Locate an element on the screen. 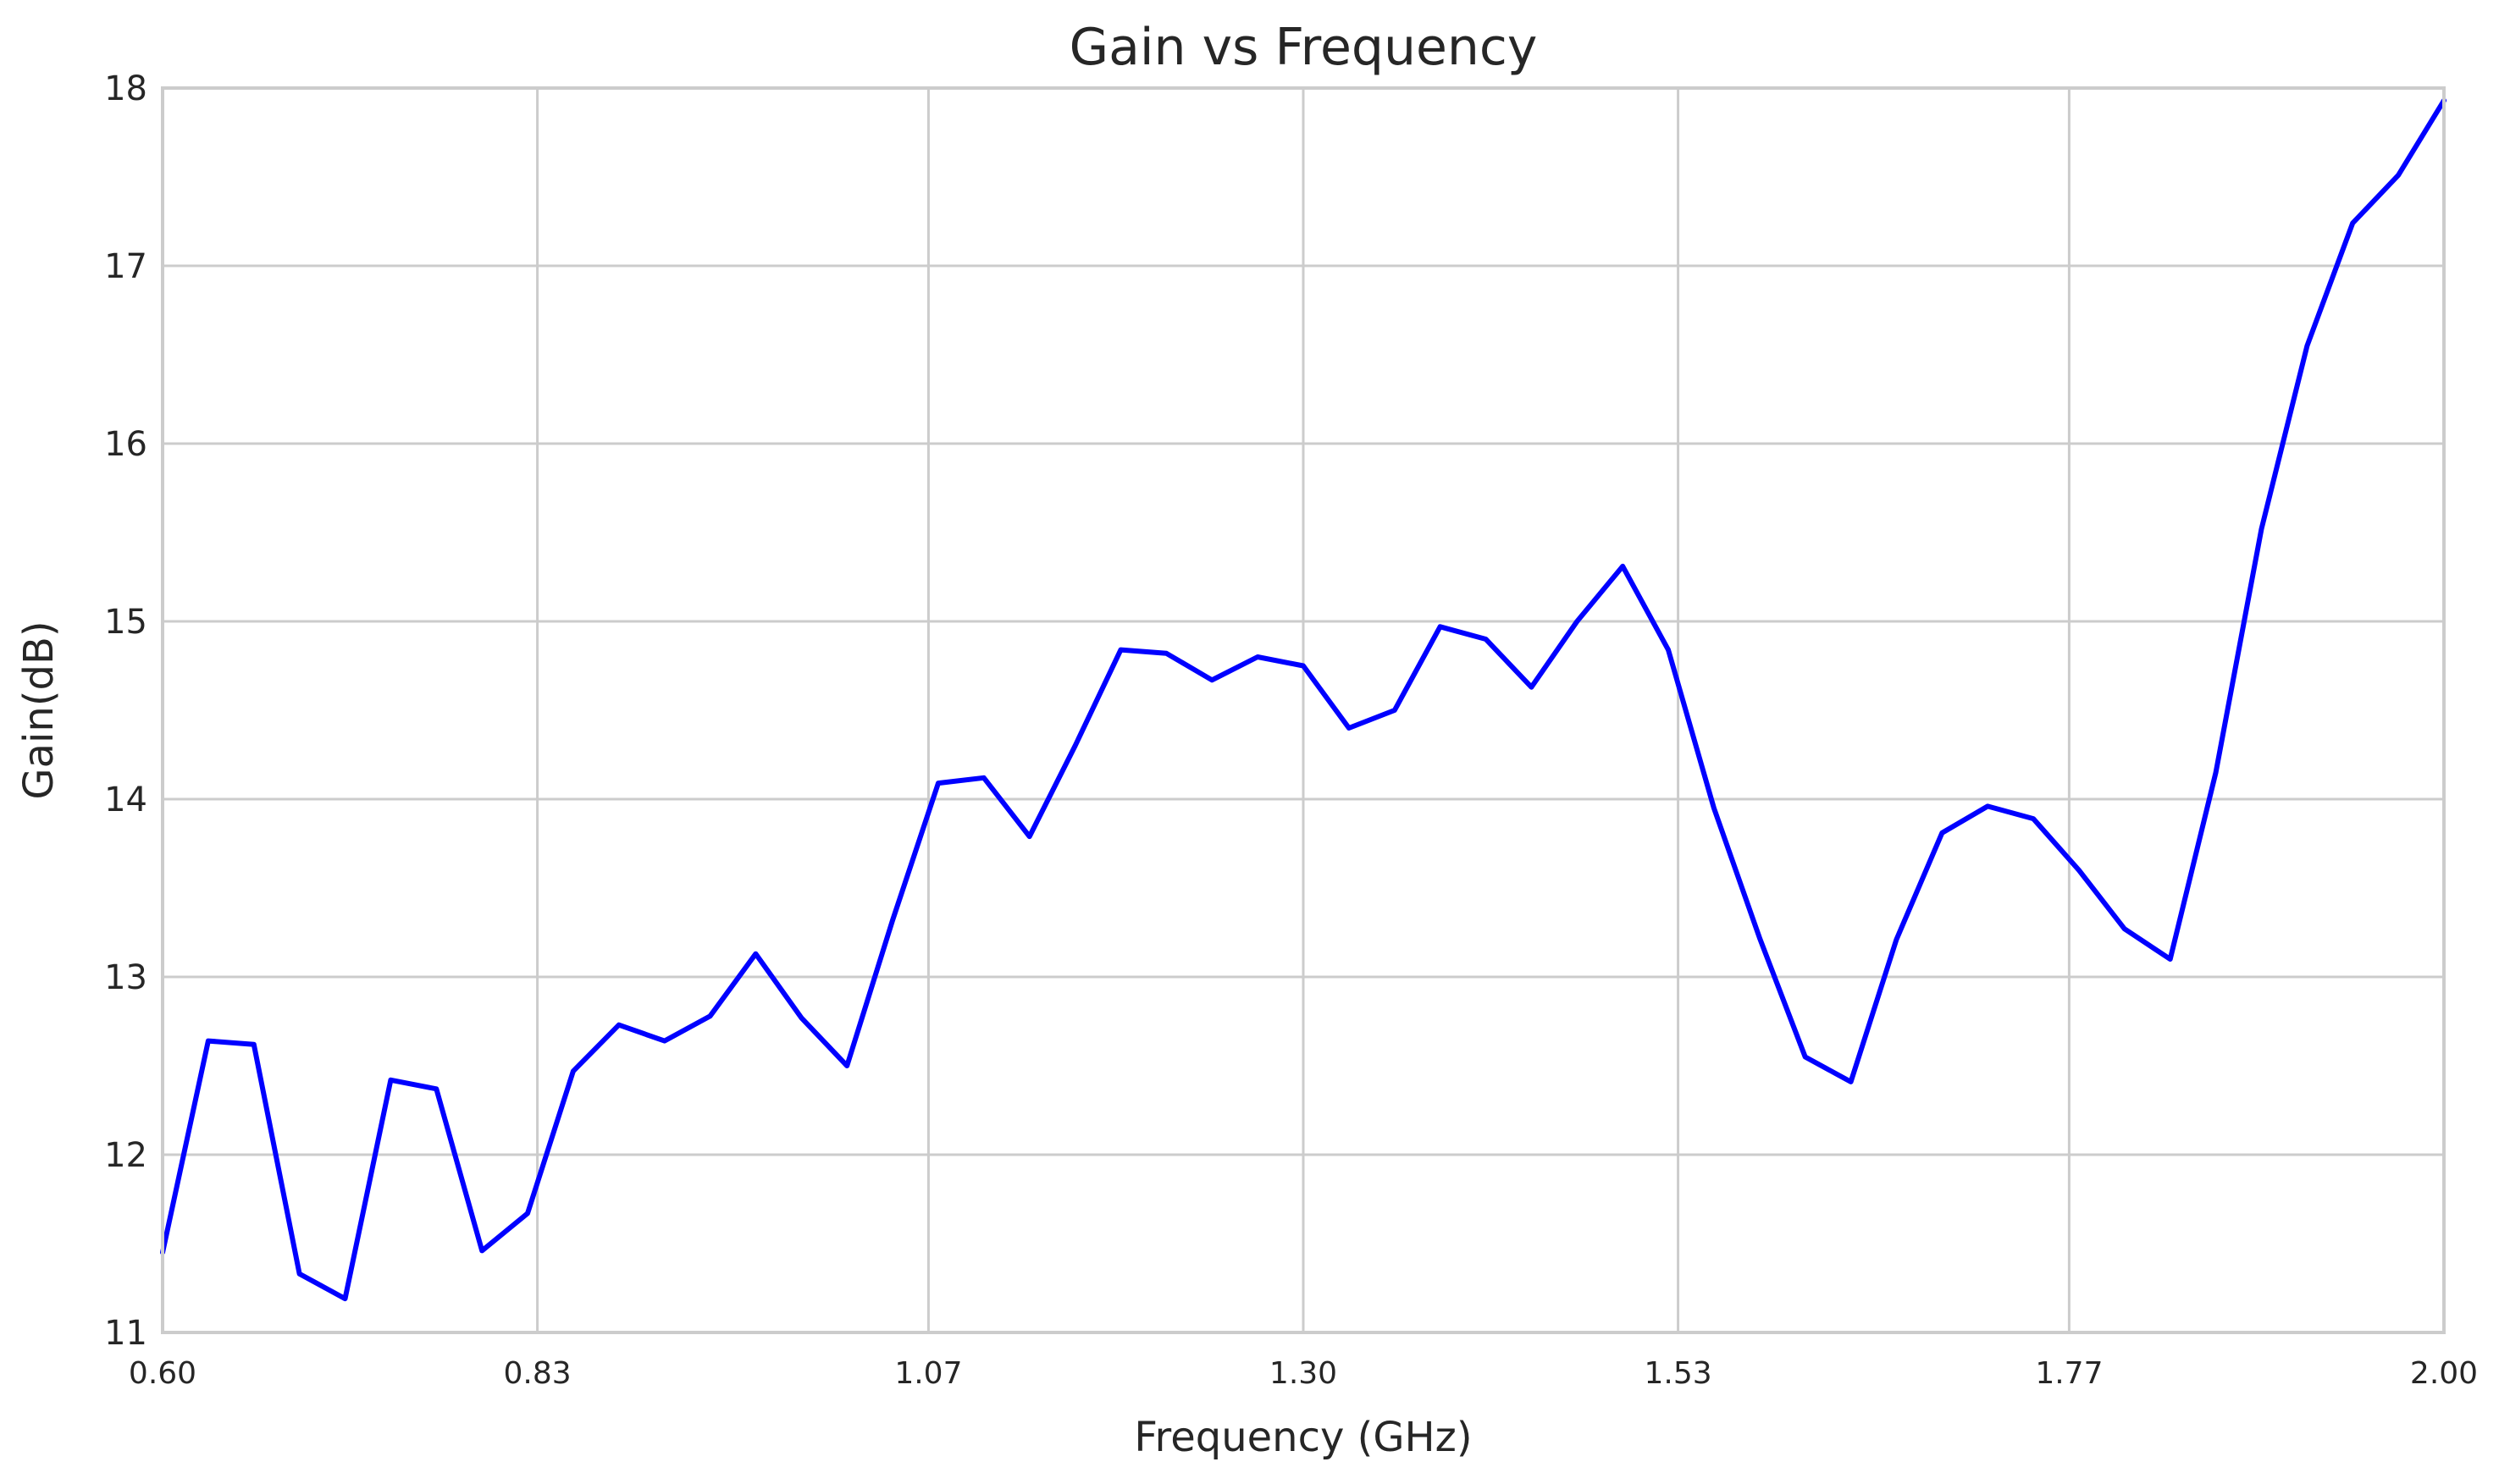 The width and height of the screenshot is (2499, 1484). x-tick-label: 1.30 is located at coordinates (1303, 1373).